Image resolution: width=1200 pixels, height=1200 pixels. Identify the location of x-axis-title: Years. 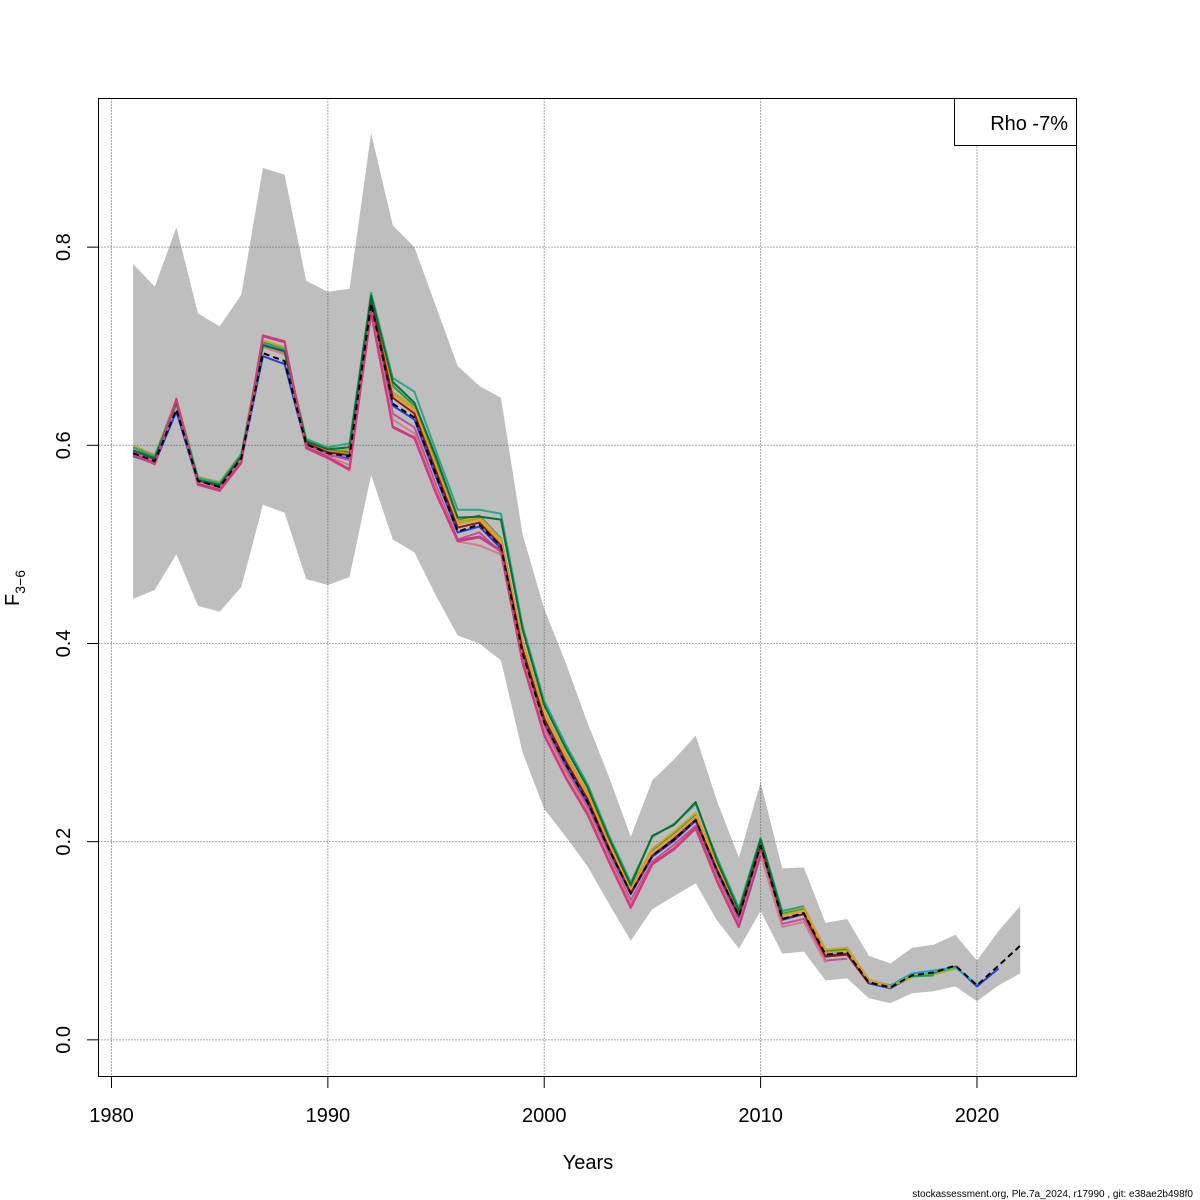
(588, 1163).